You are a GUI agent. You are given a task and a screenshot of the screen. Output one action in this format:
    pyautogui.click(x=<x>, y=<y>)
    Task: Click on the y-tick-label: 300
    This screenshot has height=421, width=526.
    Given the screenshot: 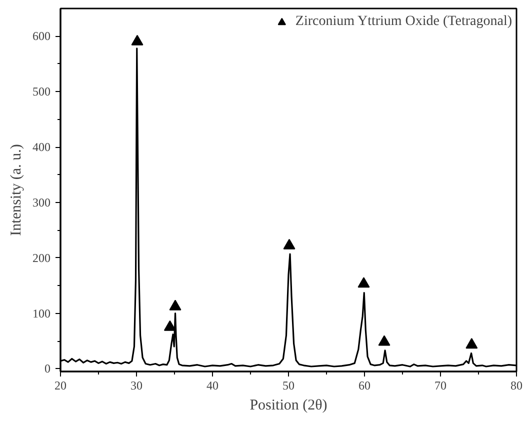 What is the action you would take?
    pyautogui.click(x=41, y=202)
    